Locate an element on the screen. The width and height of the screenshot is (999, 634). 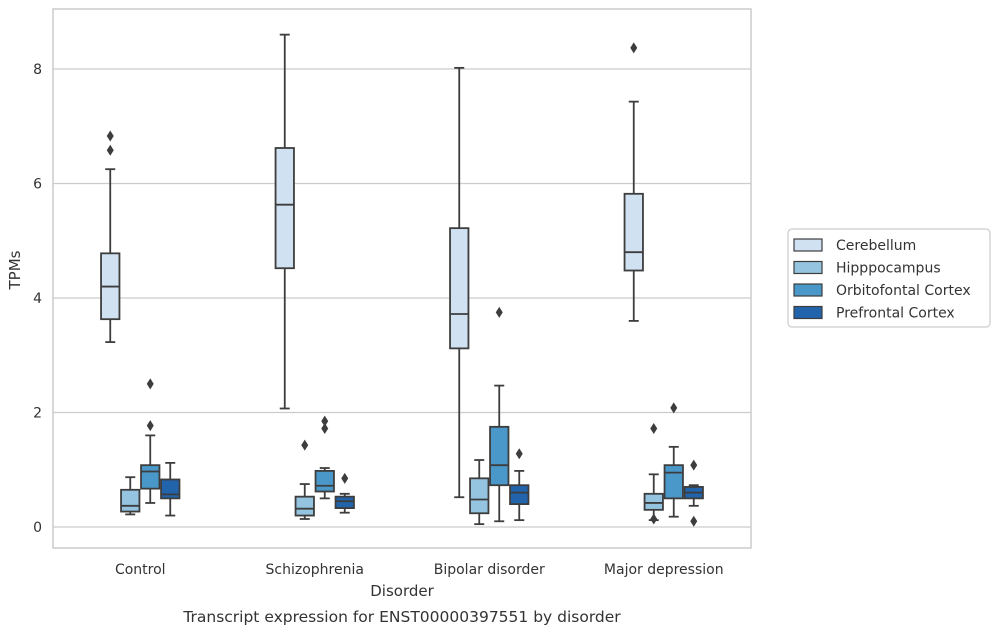
x-tick-label: Control is located at coordinates (140, 570).